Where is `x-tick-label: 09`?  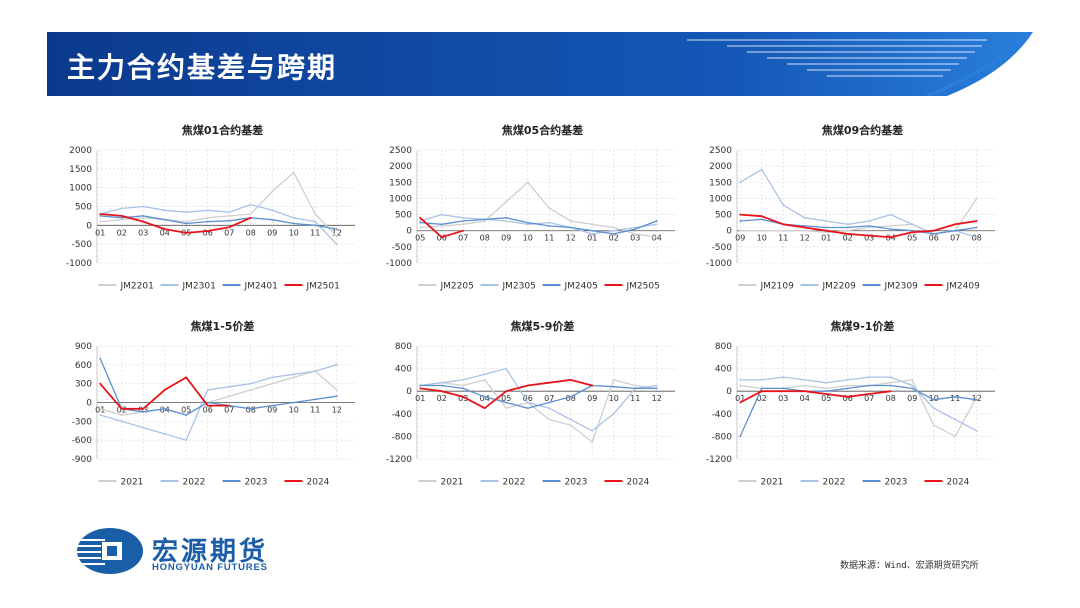 x-tick-label: 09 is located at coordinates (740, 238).